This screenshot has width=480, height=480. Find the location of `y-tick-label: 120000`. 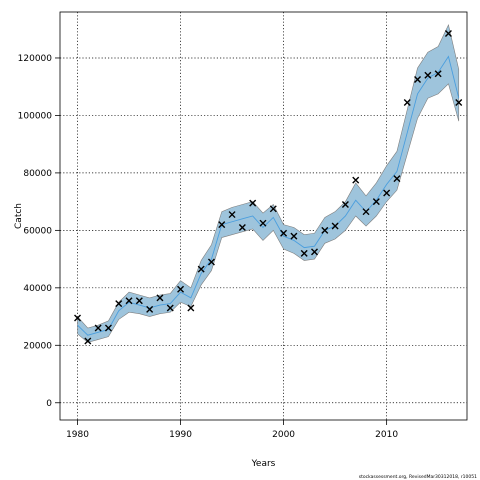

y-tick-label: 120000 is located at coordinates (35, 59).